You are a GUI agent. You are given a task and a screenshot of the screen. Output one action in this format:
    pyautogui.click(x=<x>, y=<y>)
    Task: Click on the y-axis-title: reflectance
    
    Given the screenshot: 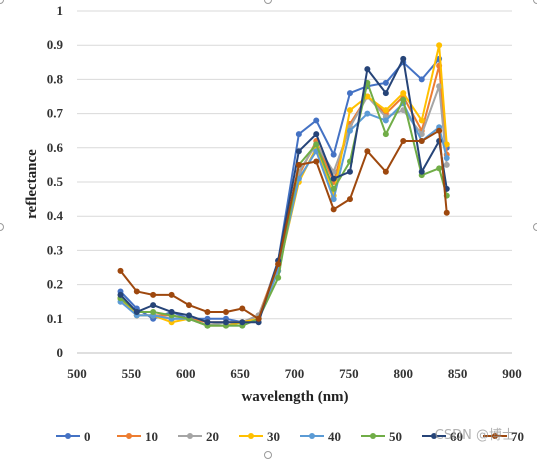 What is the action you would take?
    pyautogui.click(x=32, y=184)
    